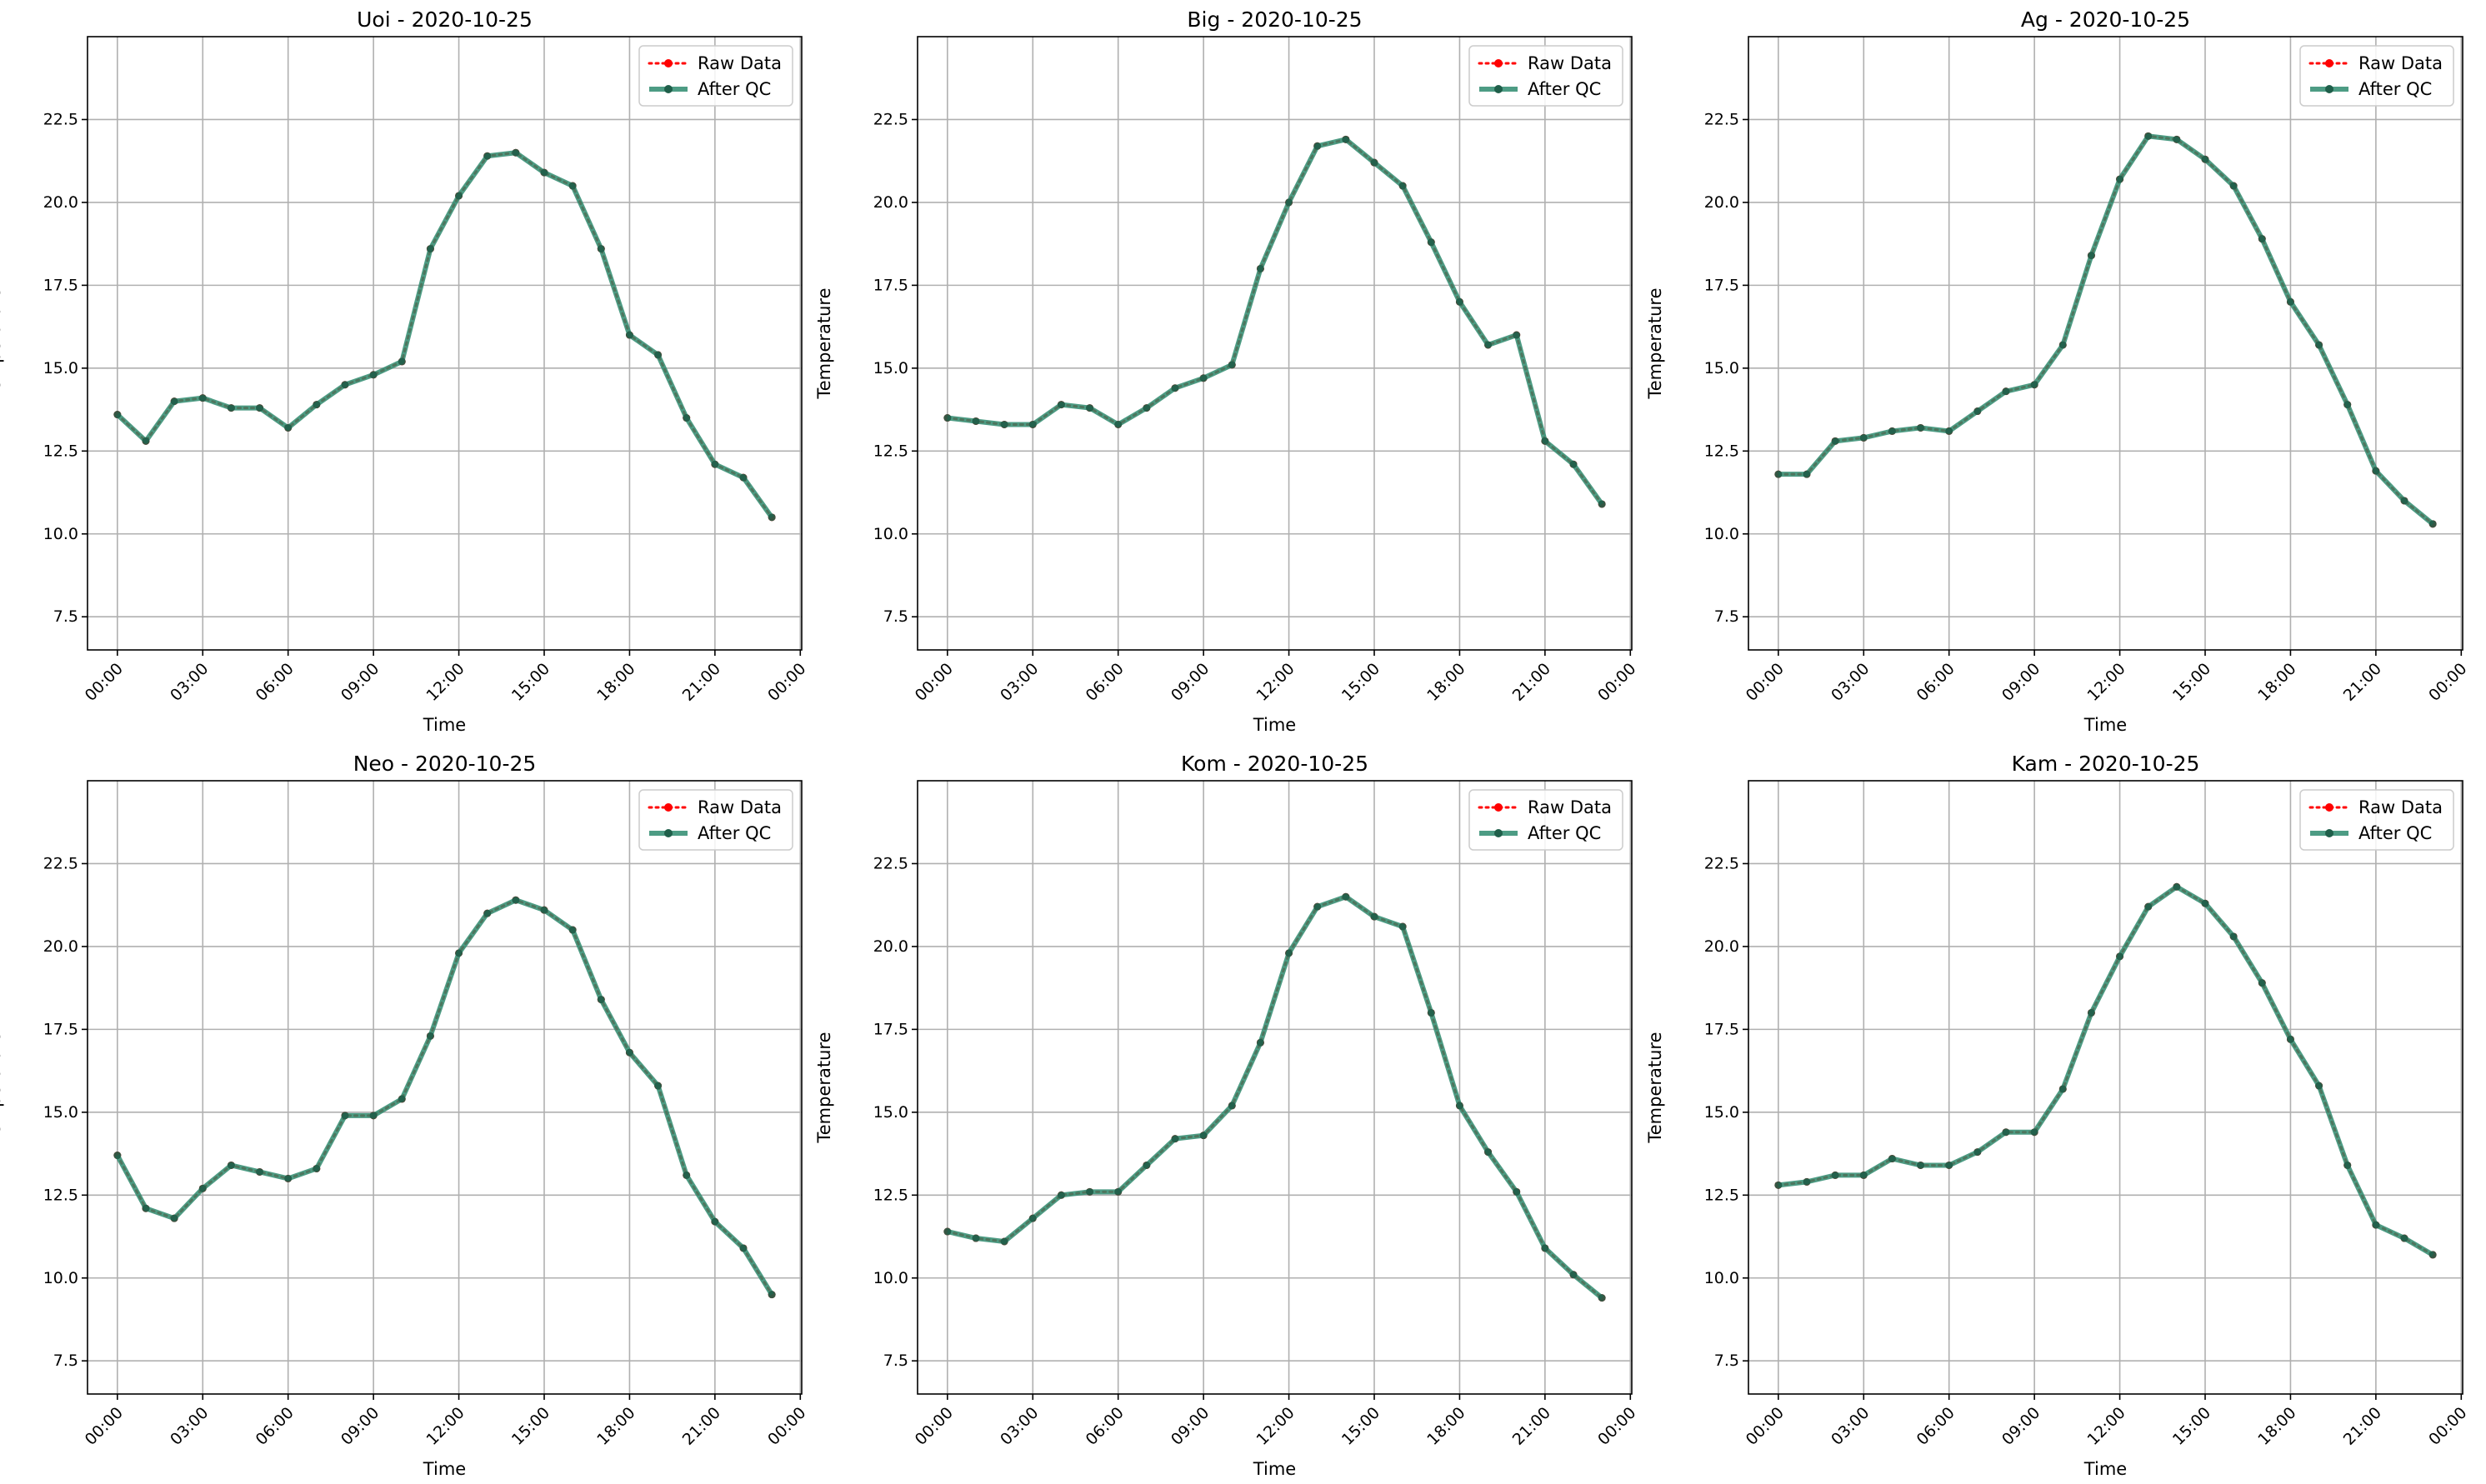 The height and width of the screenshot is (1484, 2486). I want to click on legend-qc-marker, so click(668, 833).